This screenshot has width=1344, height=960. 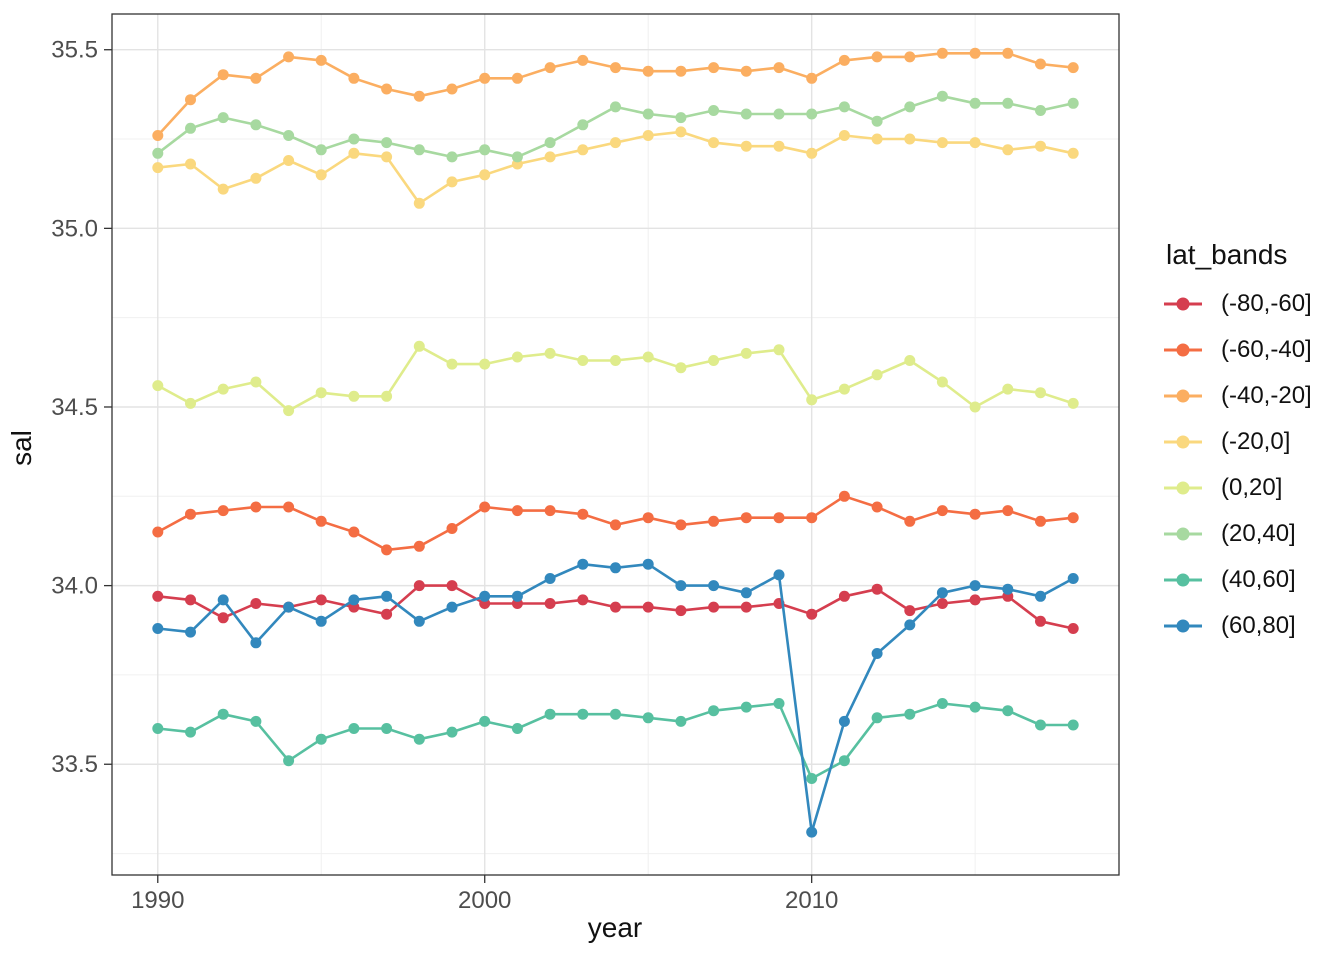 I want to click on legend-item: (60,80], so click(x=1253, y=626).